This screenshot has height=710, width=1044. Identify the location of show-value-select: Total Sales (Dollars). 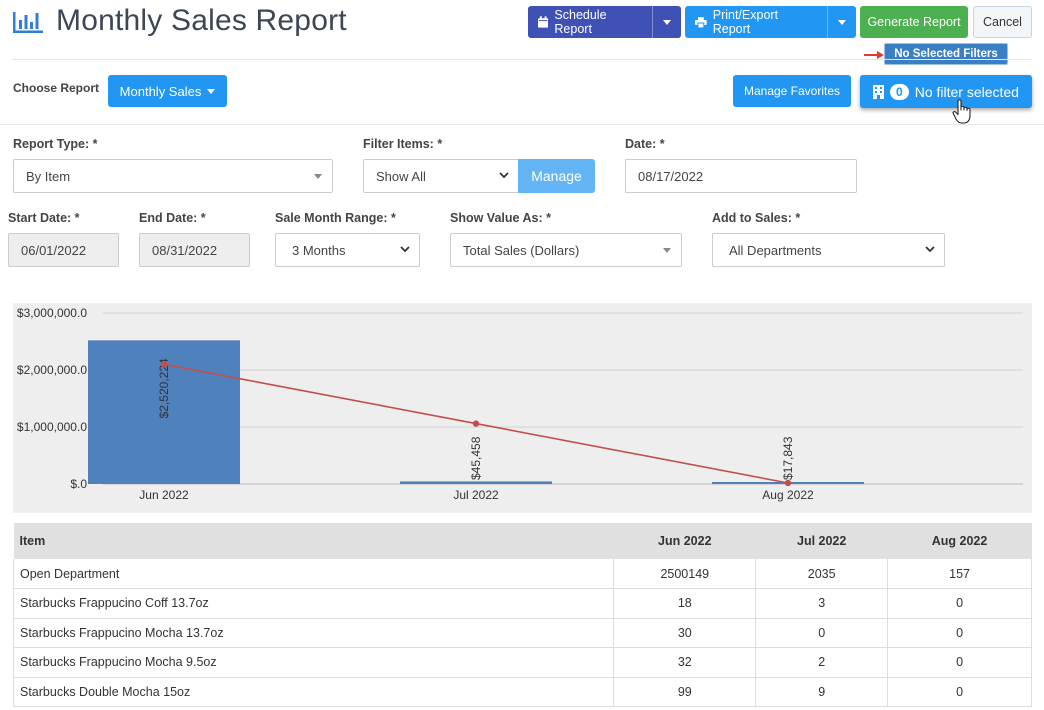
(566, 250).